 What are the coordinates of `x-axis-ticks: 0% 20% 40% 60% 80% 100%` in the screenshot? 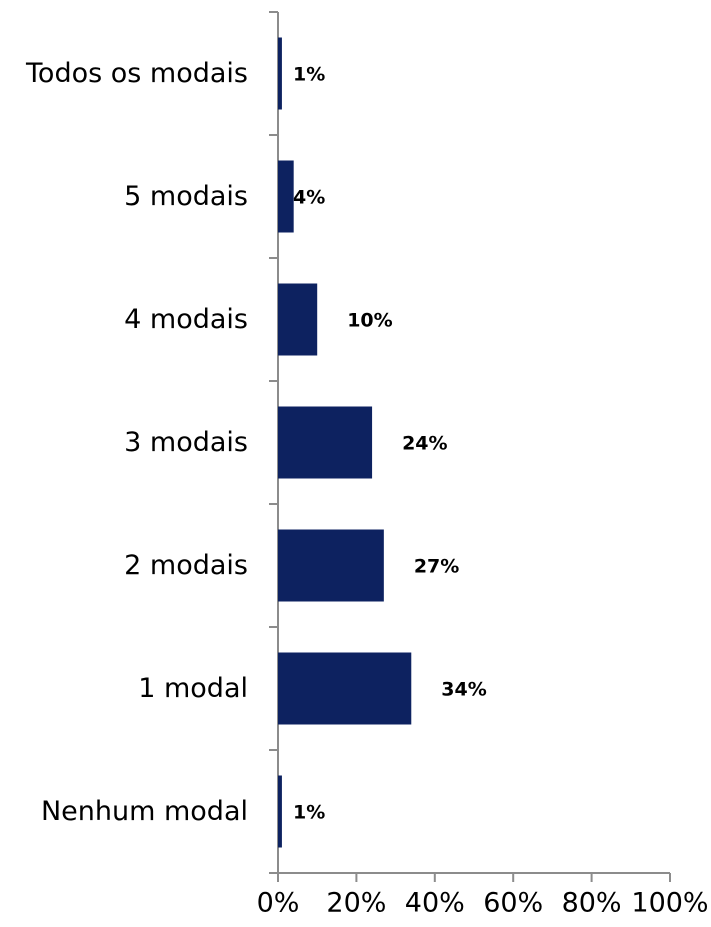 It's located at (483, 896).